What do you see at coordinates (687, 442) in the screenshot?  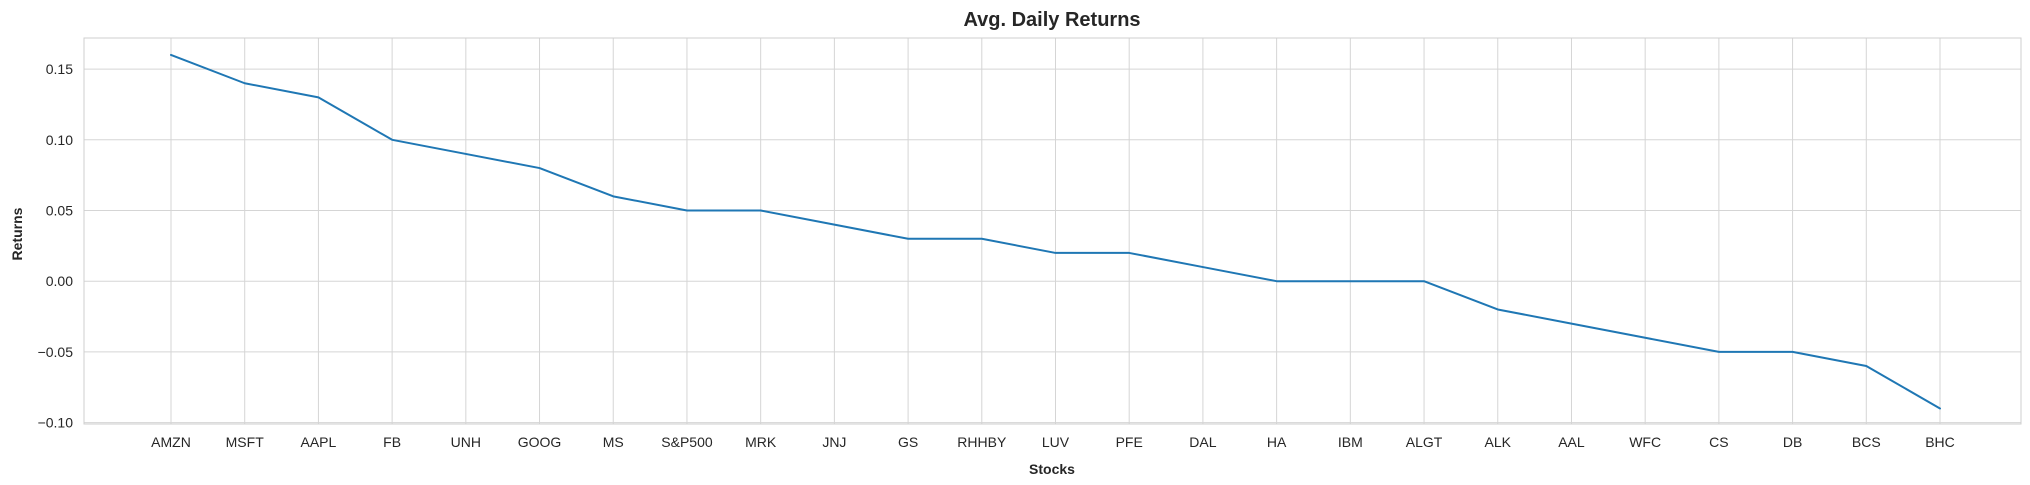 I see `x-tick-label: S&P500` at bounding box center [687, 442].